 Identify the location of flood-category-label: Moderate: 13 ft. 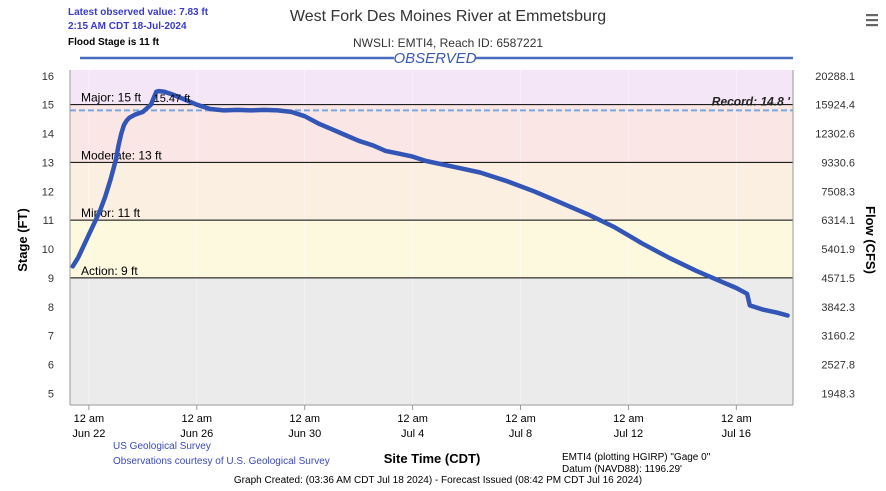
(121, 155).